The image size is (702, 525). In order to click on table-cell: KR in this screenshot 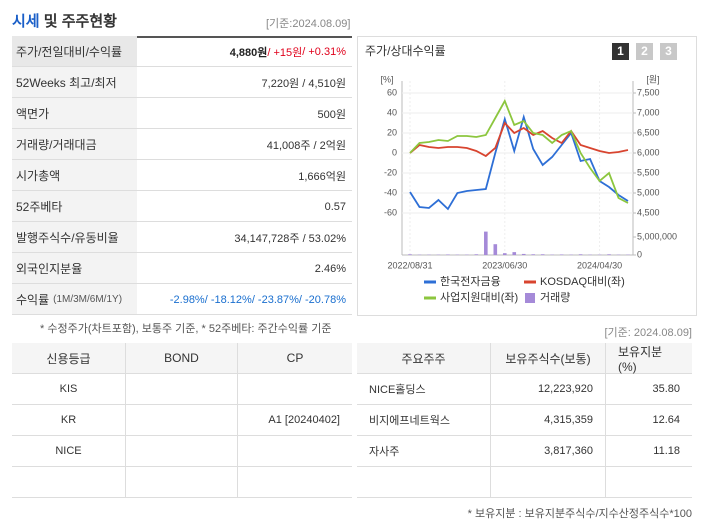, I will do `click(68, 420)`.